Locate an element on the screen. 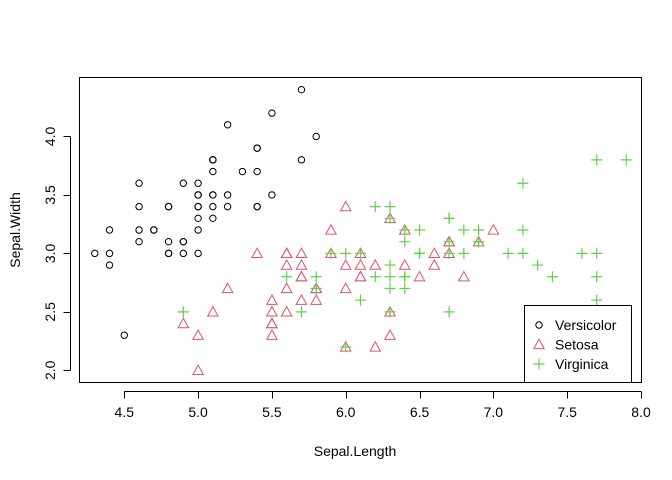 The width and height of the screenshot is (672, 480). x-tick-label: 6.0 is located at coordinates (346, 412).